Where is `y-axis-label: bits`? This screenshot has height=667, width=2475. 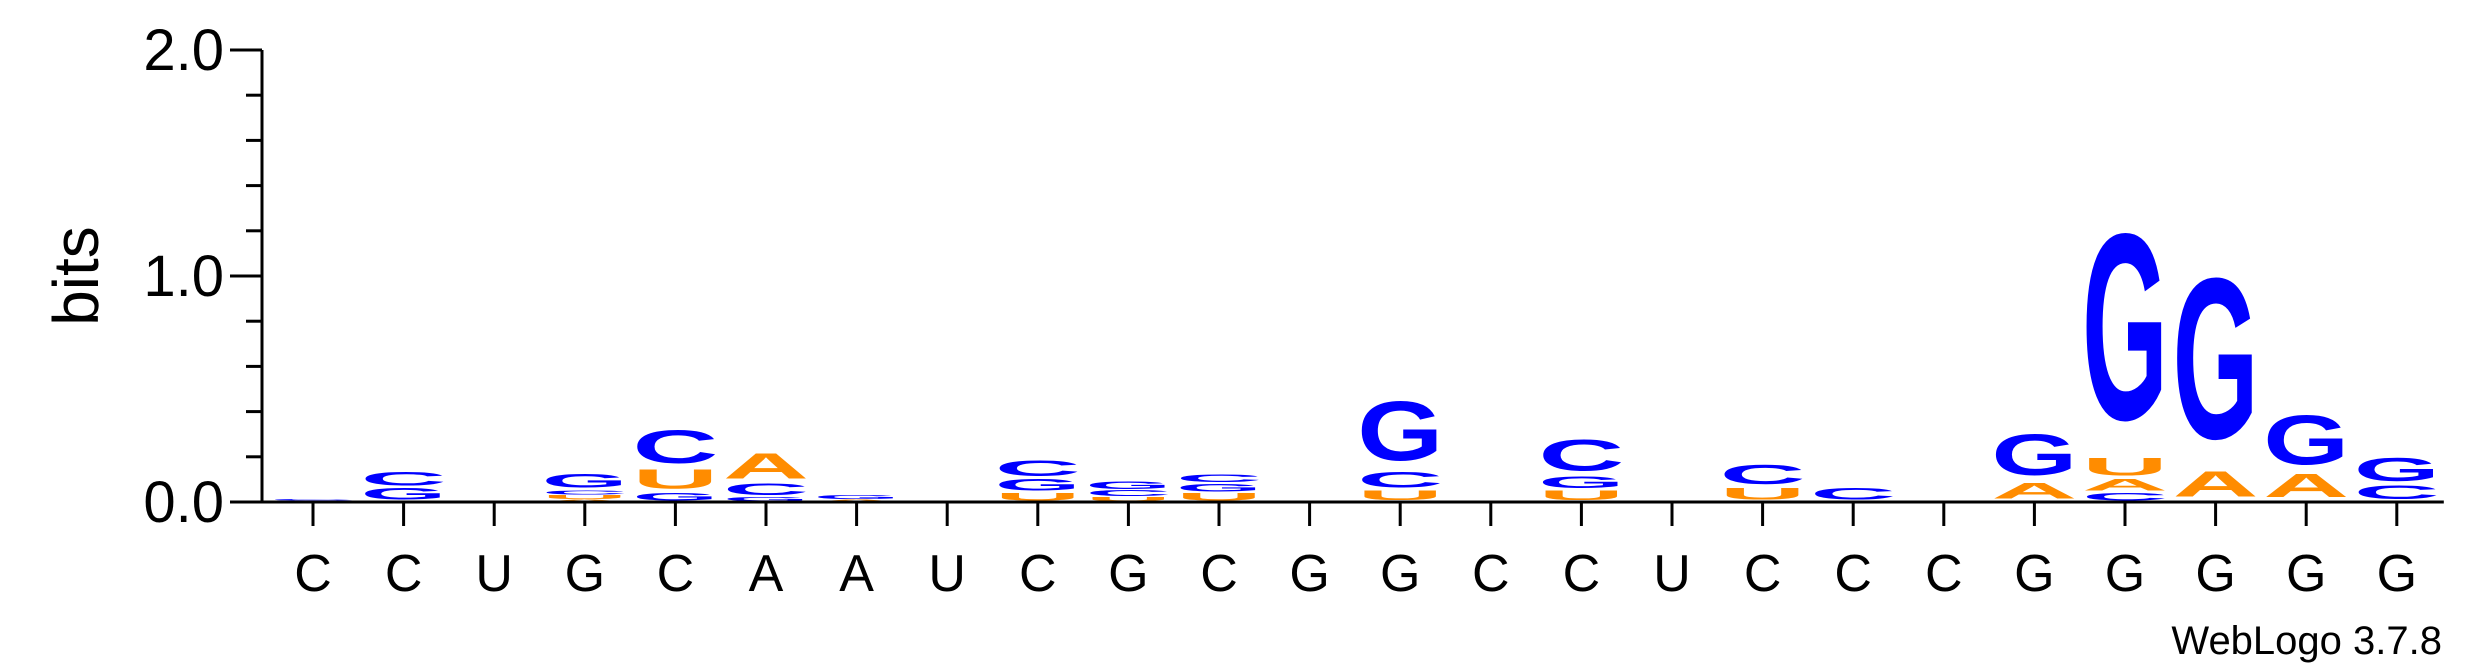
y-axis-label: bits is located at coordinates (76, 276).